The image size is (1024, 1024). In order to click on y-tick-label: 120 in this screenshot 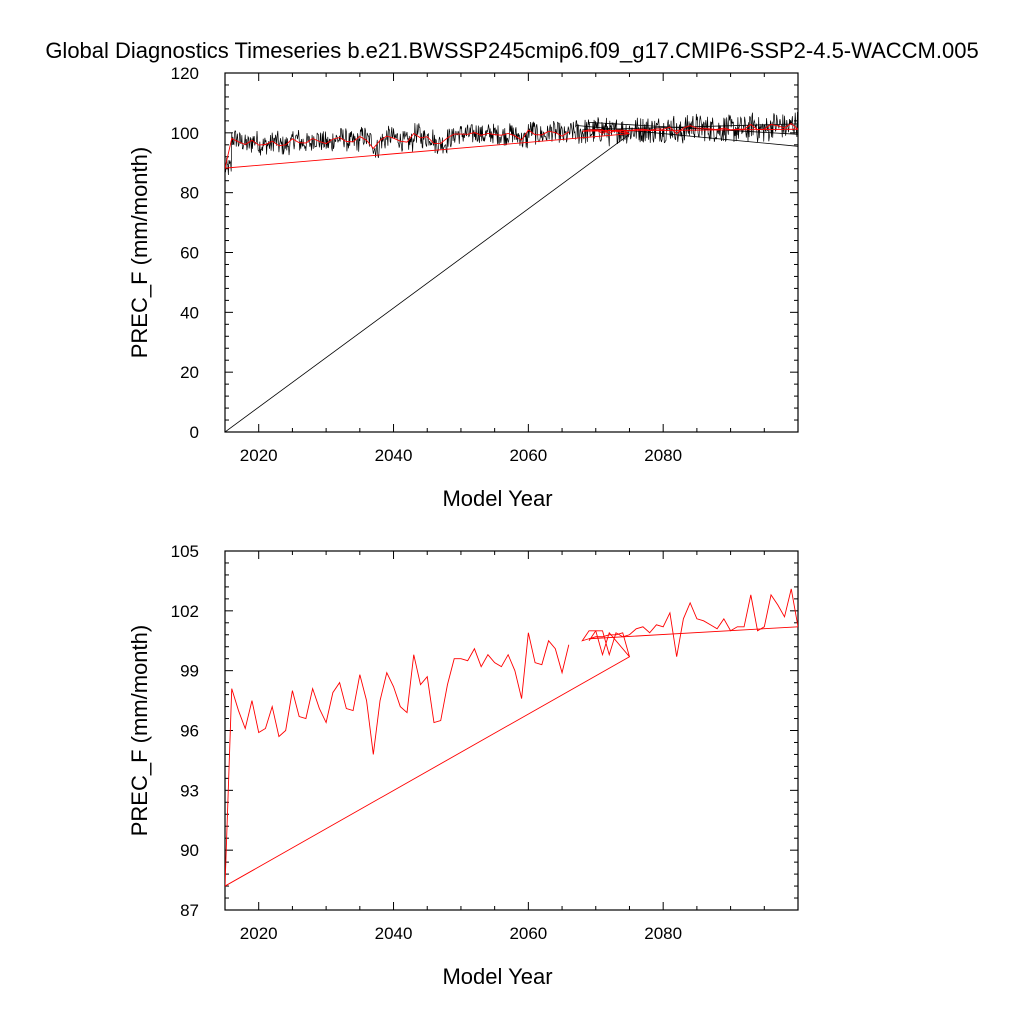, I will do `click(185, 73)`.